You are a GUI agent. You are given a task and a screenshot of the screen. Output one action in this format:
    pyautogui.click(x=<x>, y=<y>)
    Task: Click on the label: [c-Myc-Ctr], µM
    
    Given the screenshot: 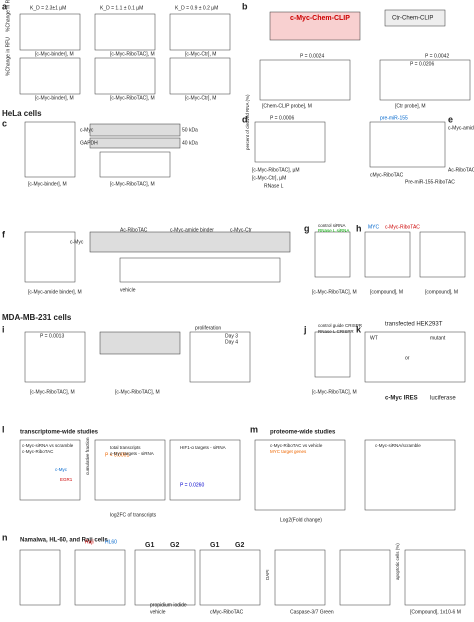 What is the action you would take?
    pyautogui.click(x=269, y=178)
    